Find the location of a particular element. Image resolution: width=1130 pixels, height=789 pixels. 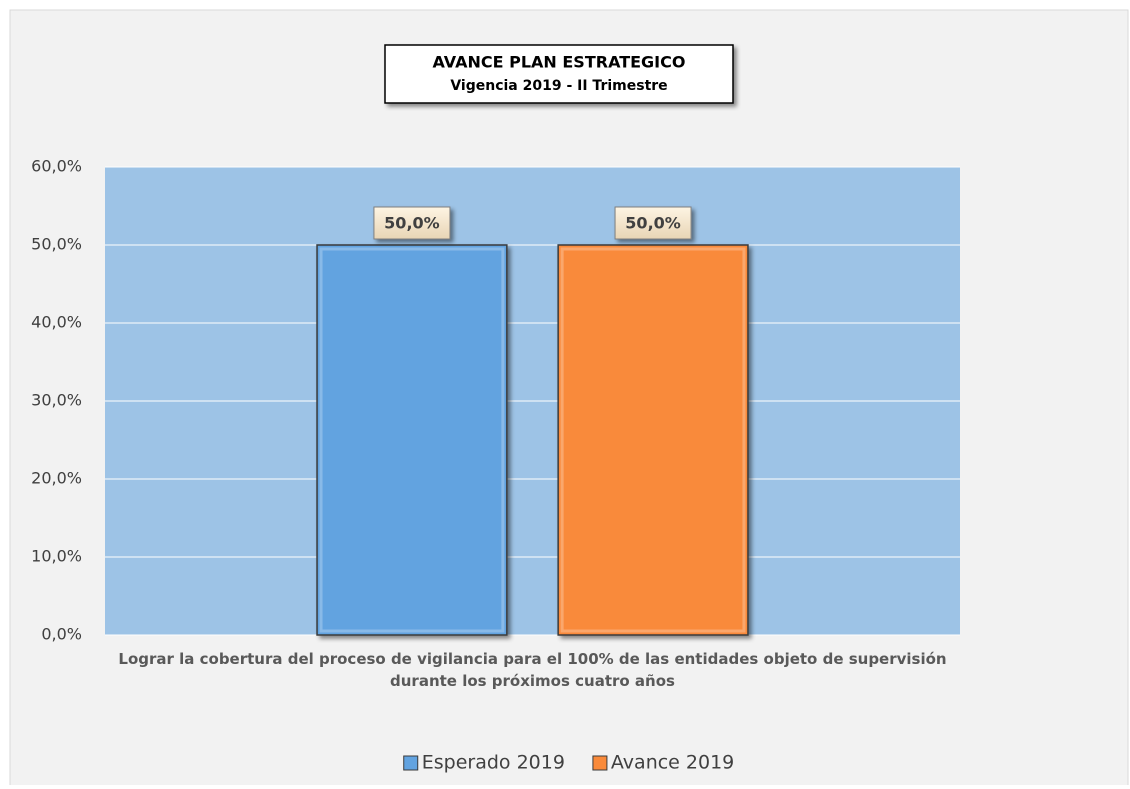

chart-title: AVANCE PLAN ESTRATEGICO is located at coordinates (559, 62).